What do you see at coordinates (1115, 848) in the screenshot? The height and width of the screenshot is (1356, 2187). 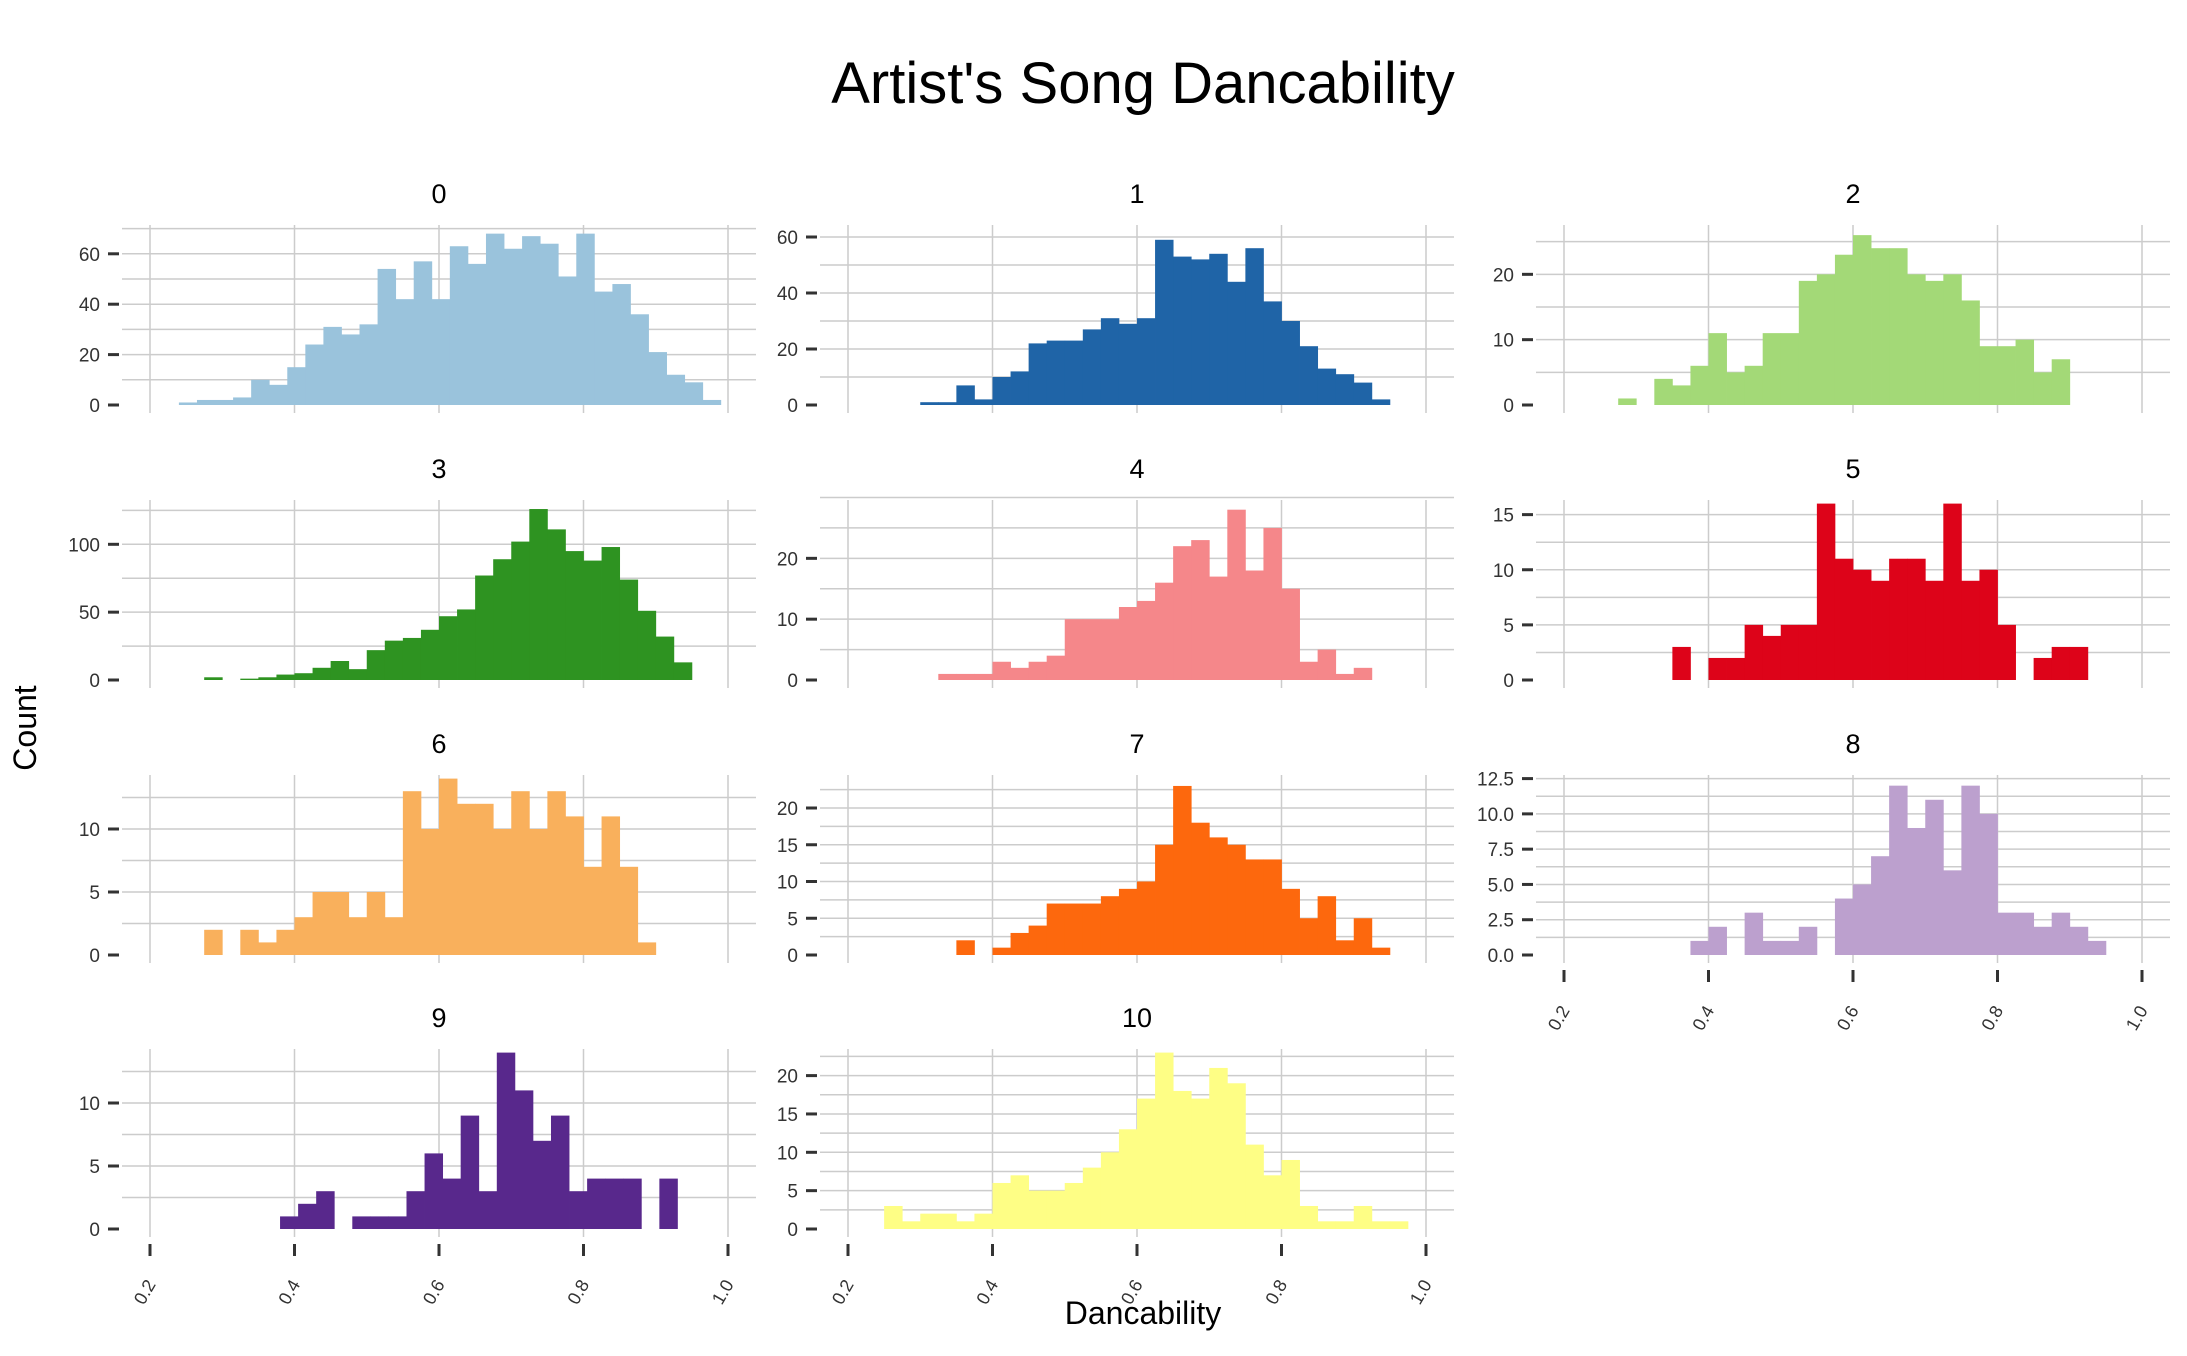 I see `panel-7: 7 0 5 10 15 20` at bounding box center [1115, 848].